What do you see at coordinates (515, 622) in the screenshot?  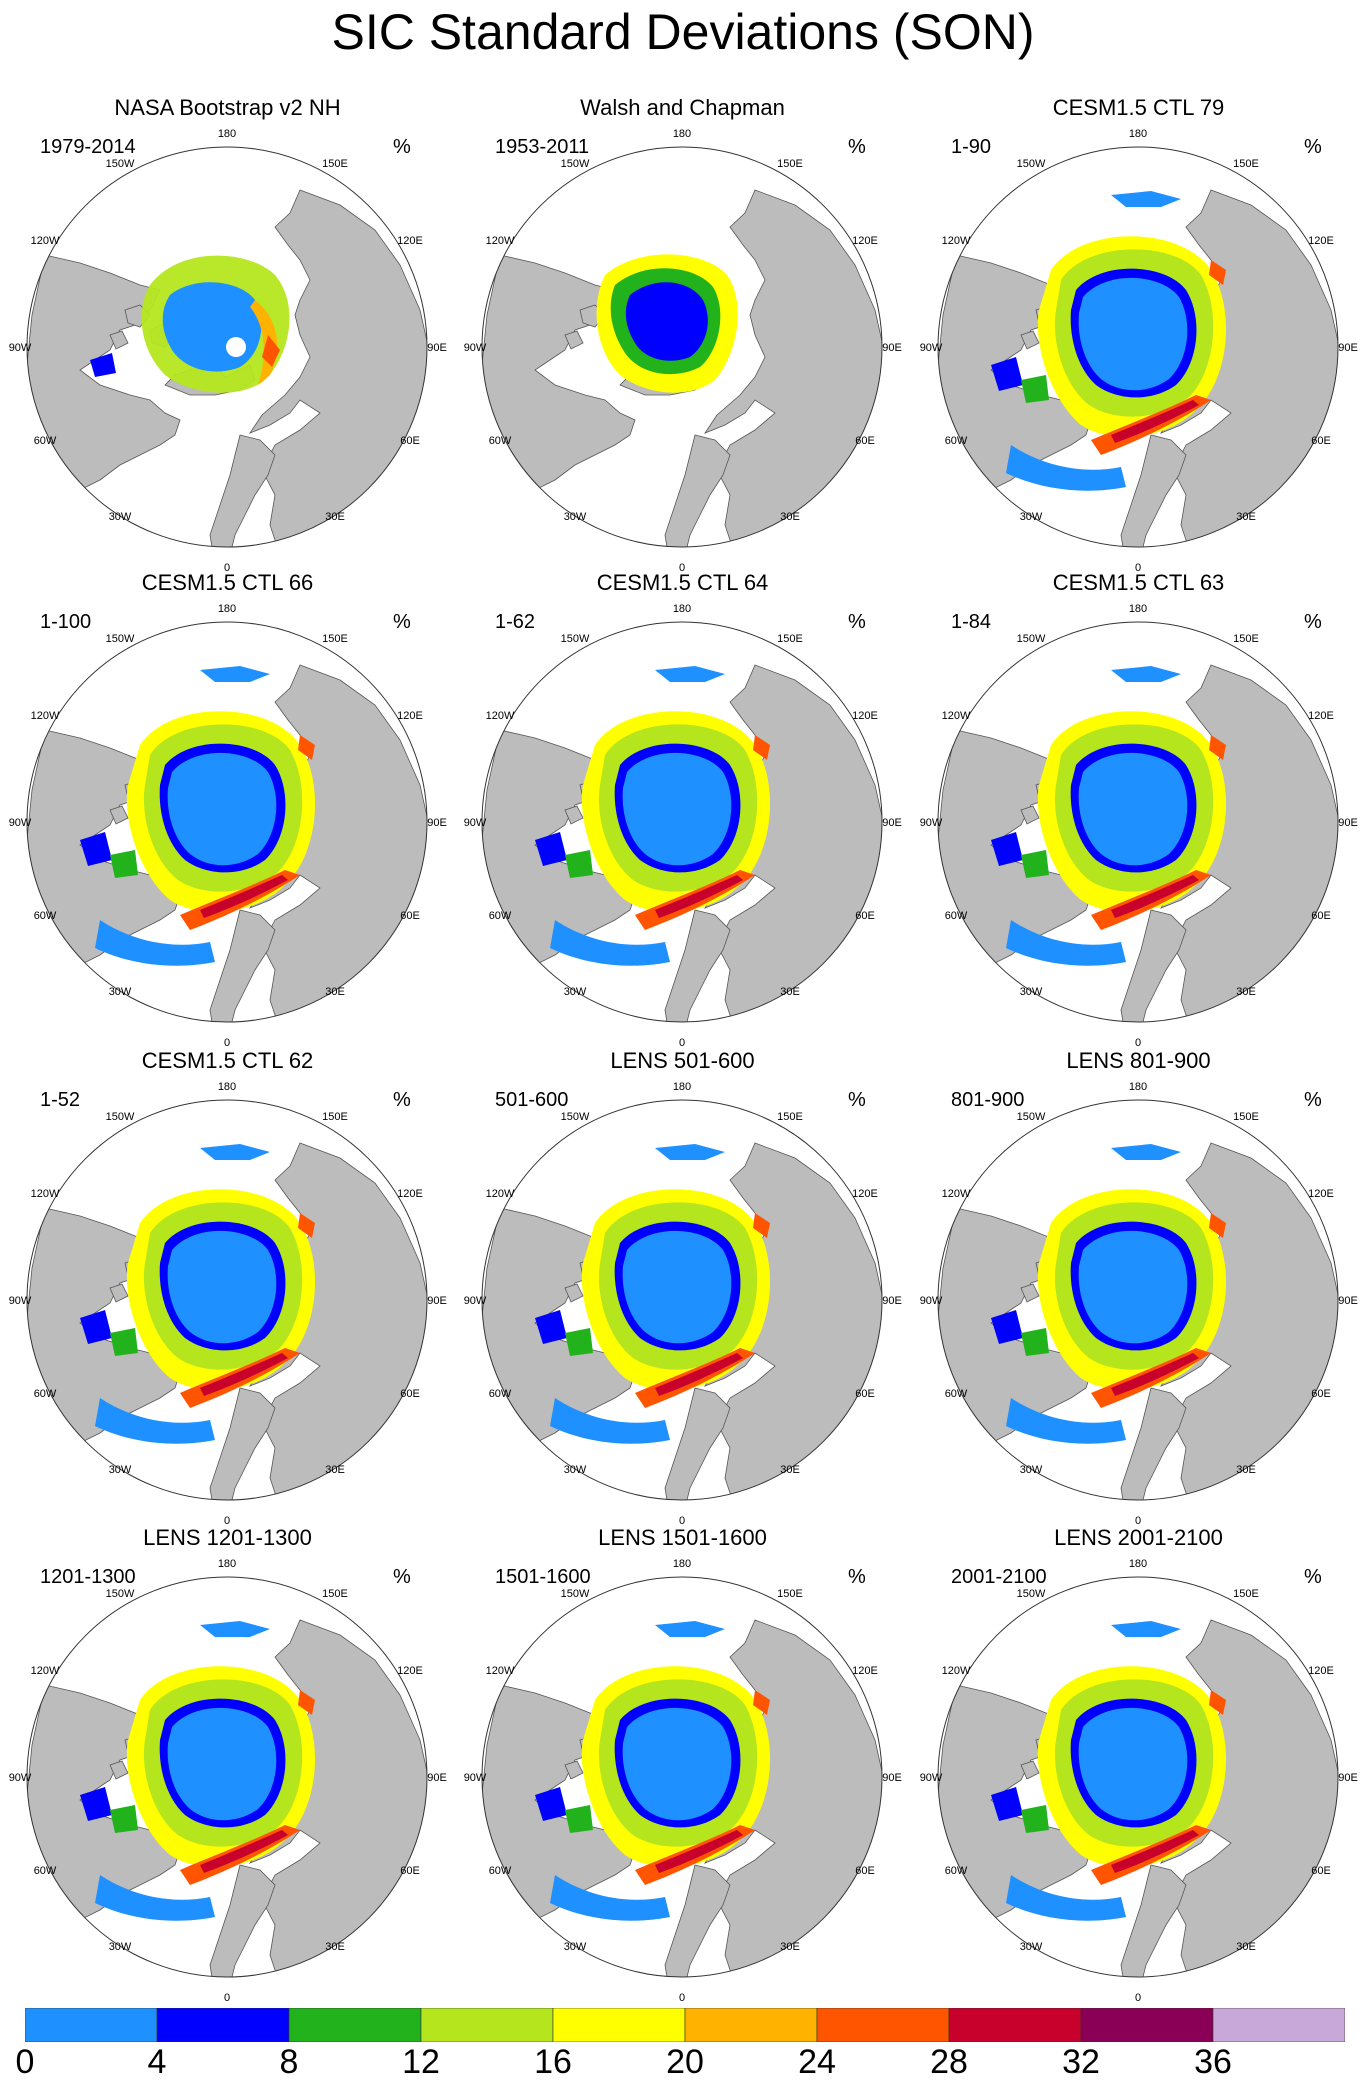 I see `panel-year-range: 1-62` at bounding box center [515, 622].